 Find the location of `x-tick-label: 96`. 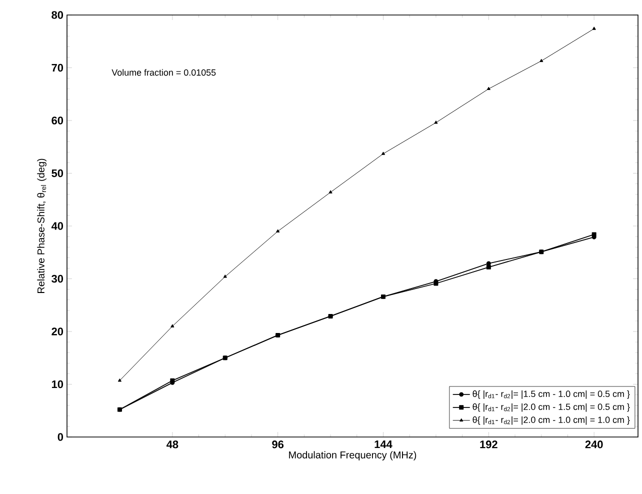

x-tick-label: 96 is located at coordinates (278, 444).